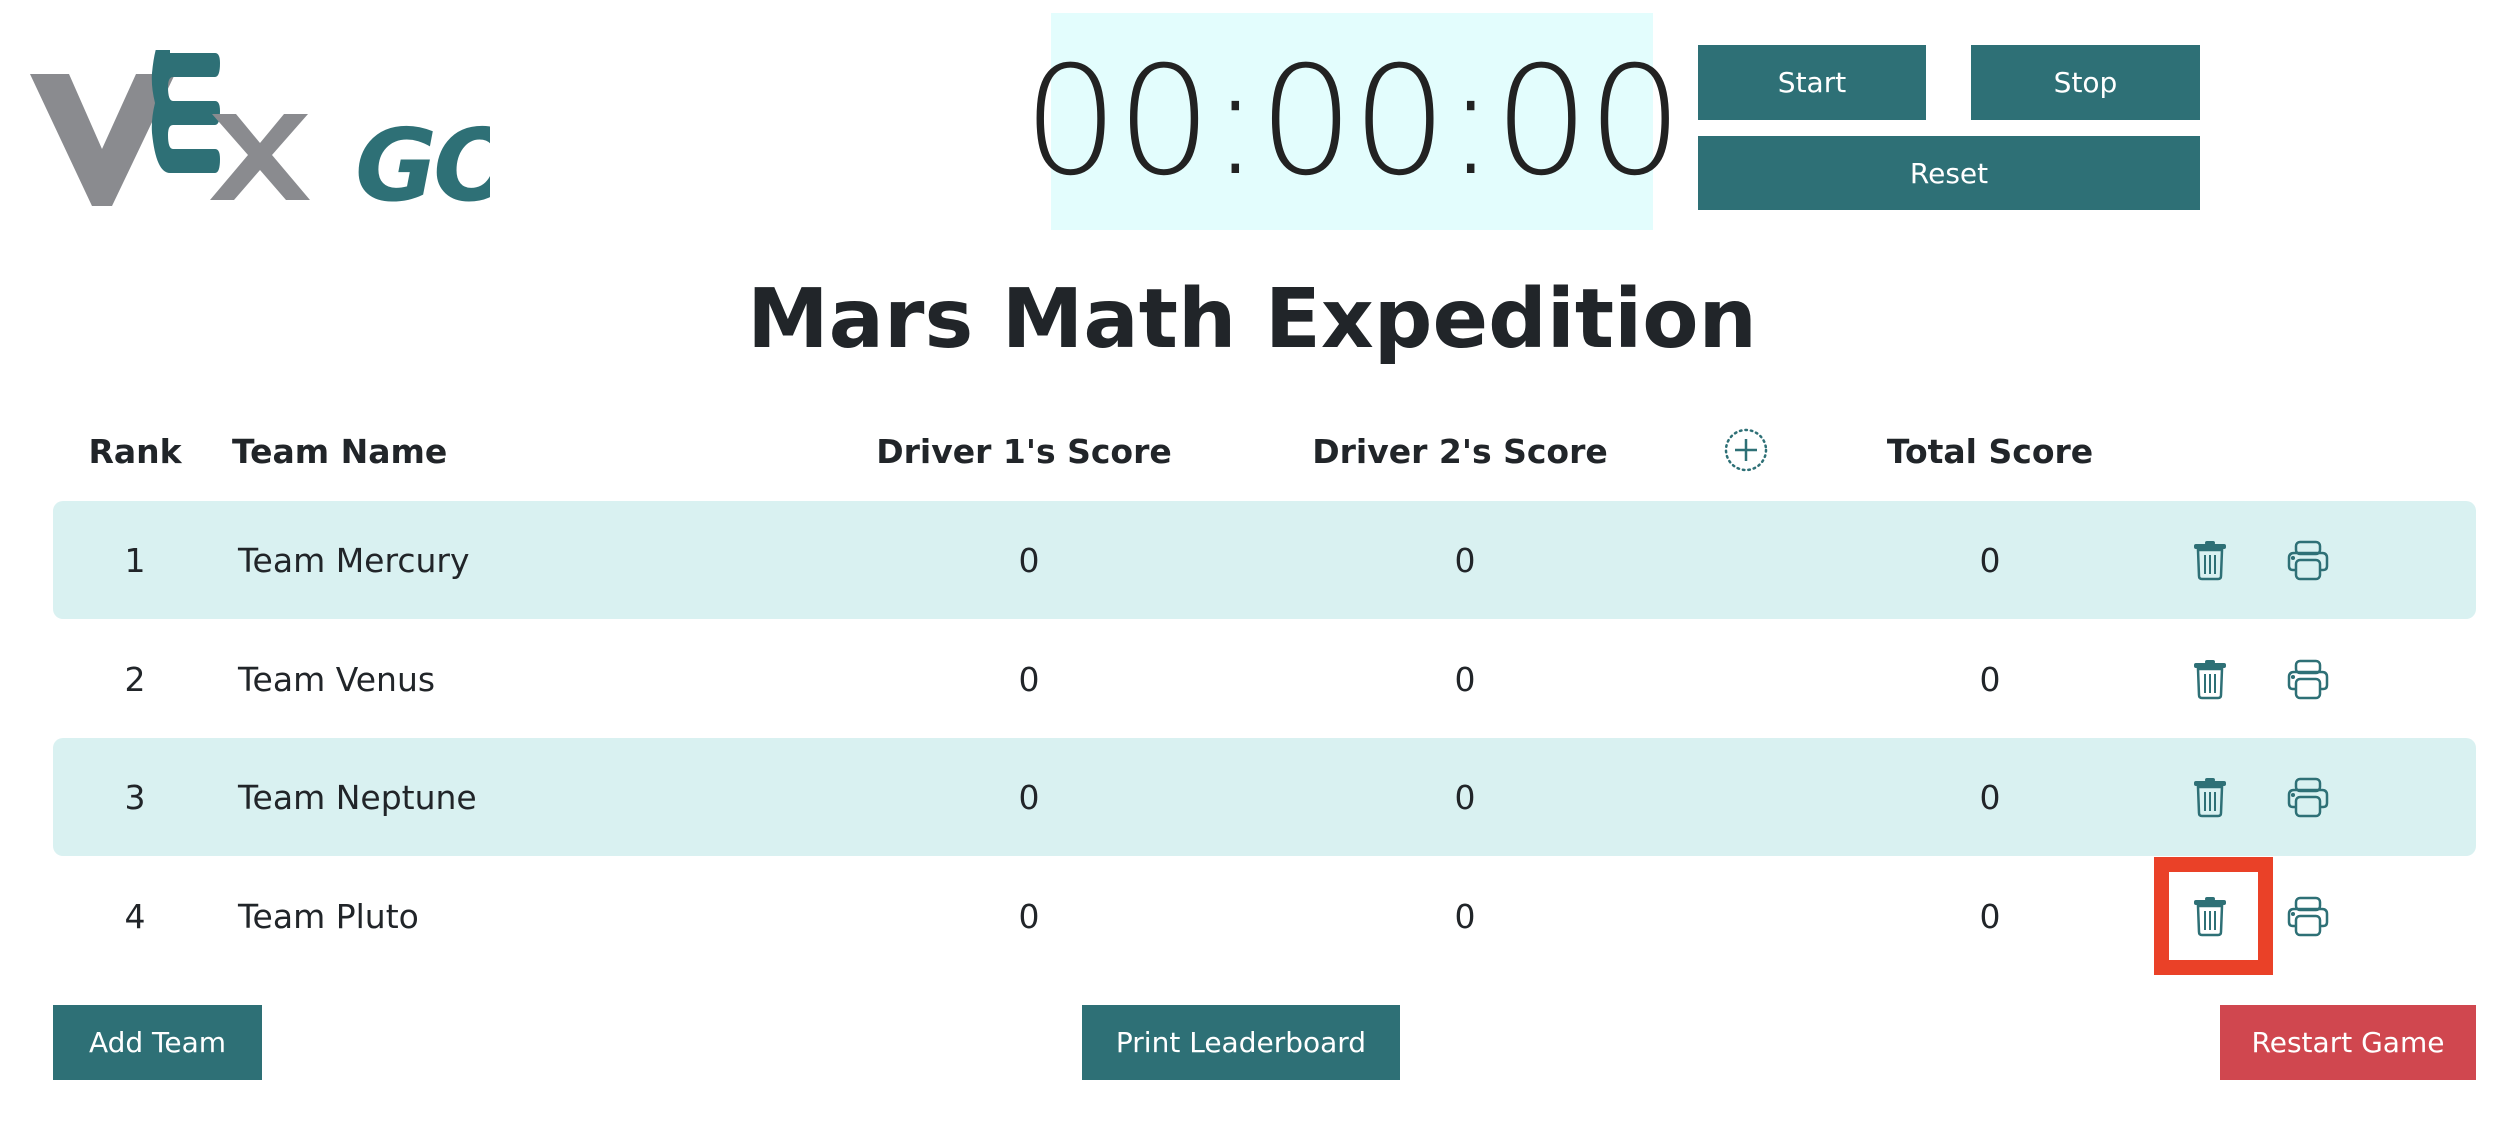 The height and width of the screenshot is (1124, 2504). I want to click on table-row: 2 Team Venus 0 0 0, so click(1264, 679).